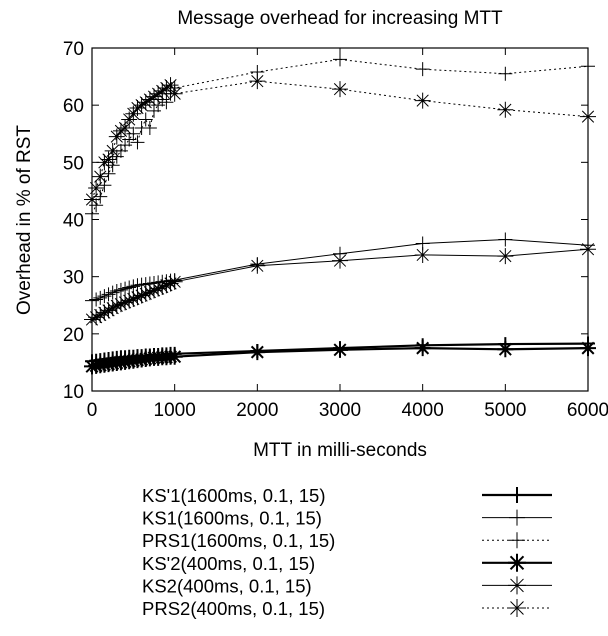 The width and height of the screenshot is (608, 636). Describe the element at coordinates (73, 221) in the screenshot. I see `y-tick-label: 40` at that location.